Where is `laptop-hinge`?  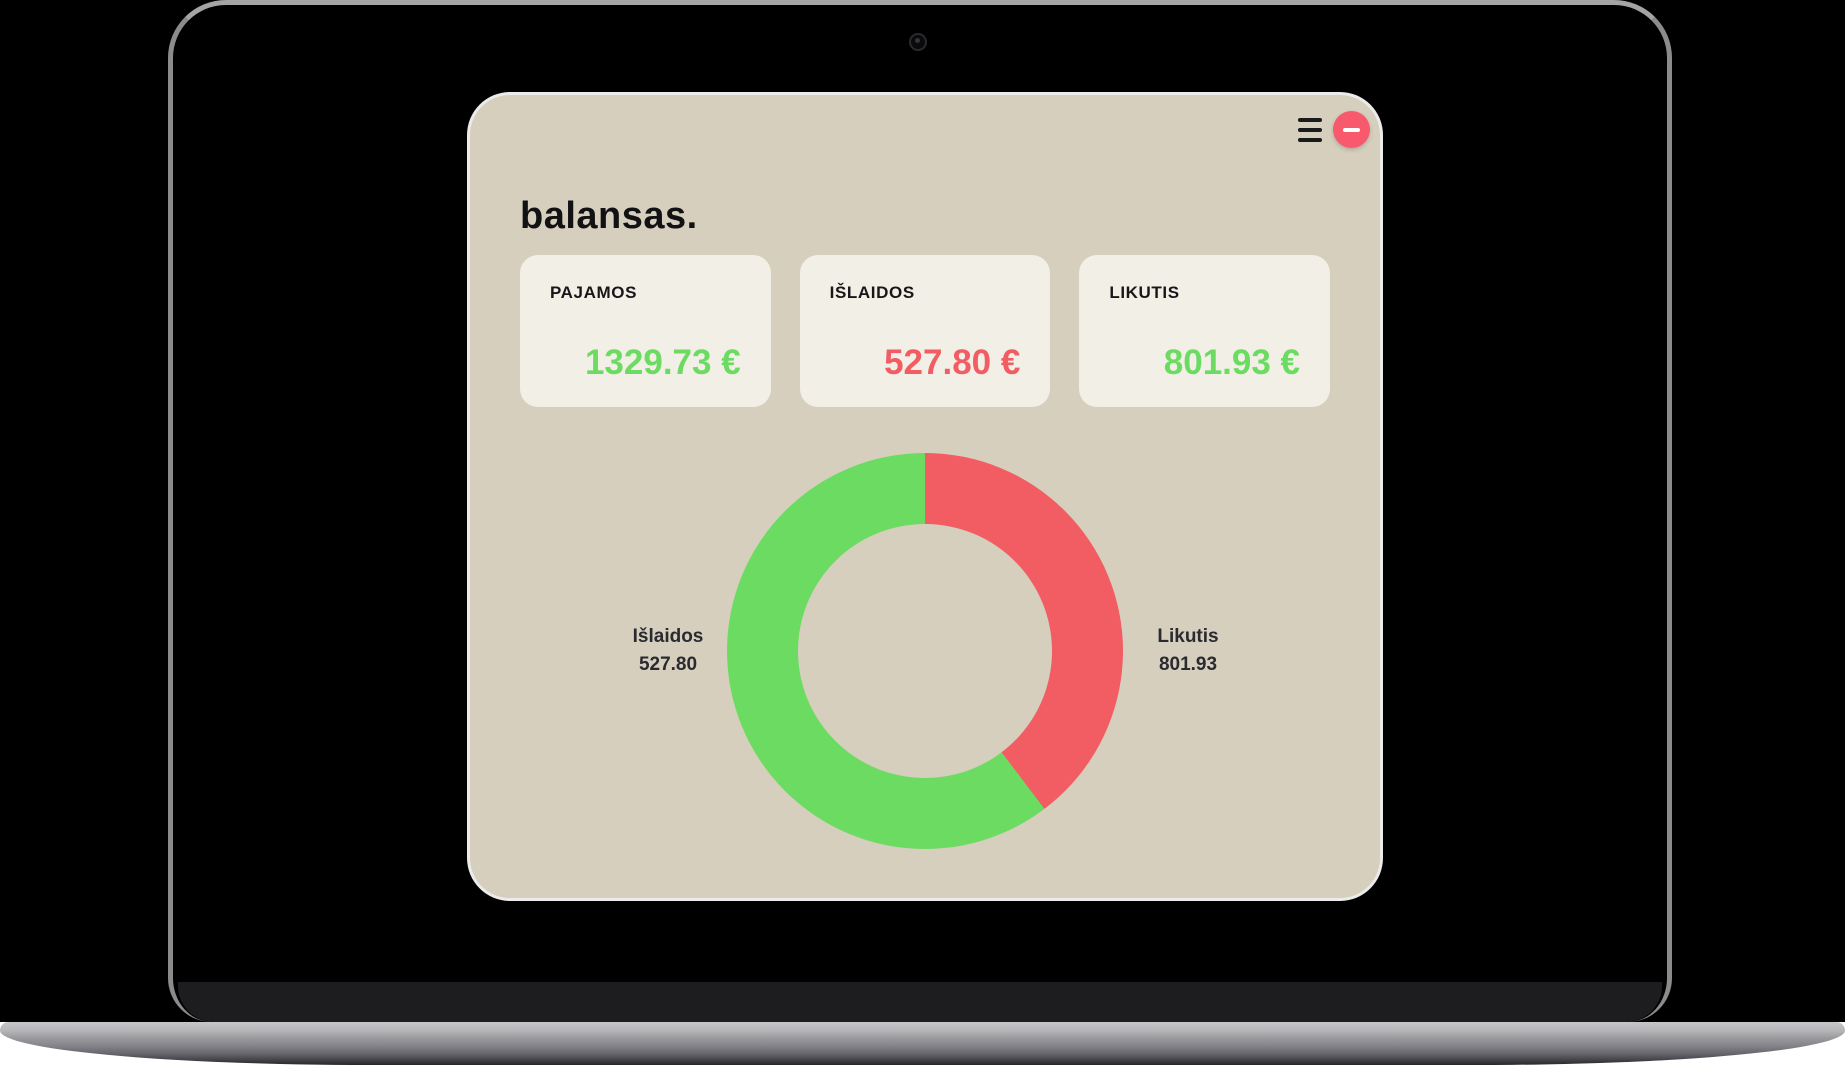
laptop-hinge is located at coordinates (920, 1002).